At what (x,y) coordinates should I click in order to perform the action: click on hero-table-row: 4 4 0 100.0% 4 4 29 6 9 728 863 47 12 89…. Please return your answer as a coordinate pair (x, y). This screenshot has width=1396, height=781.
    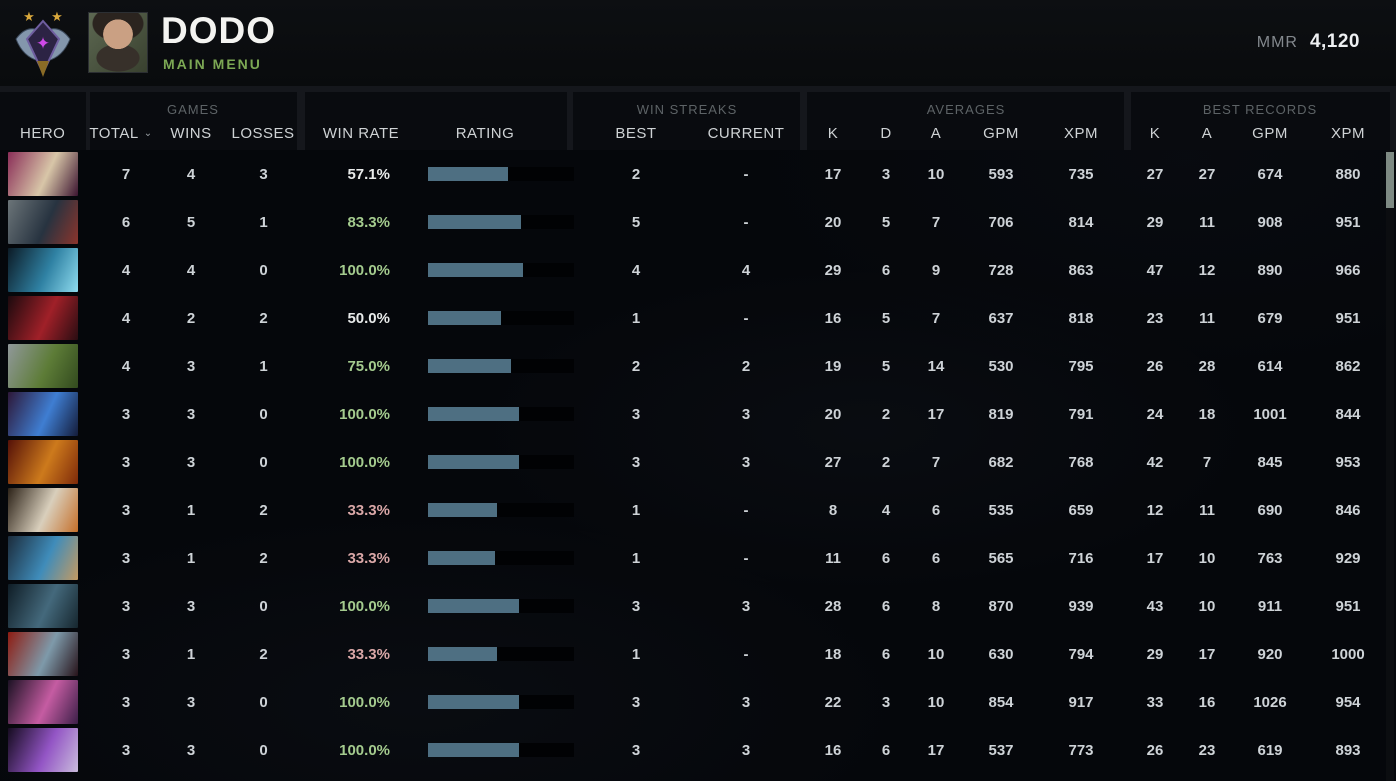
    Looking at the image, I should click on (693, 270).